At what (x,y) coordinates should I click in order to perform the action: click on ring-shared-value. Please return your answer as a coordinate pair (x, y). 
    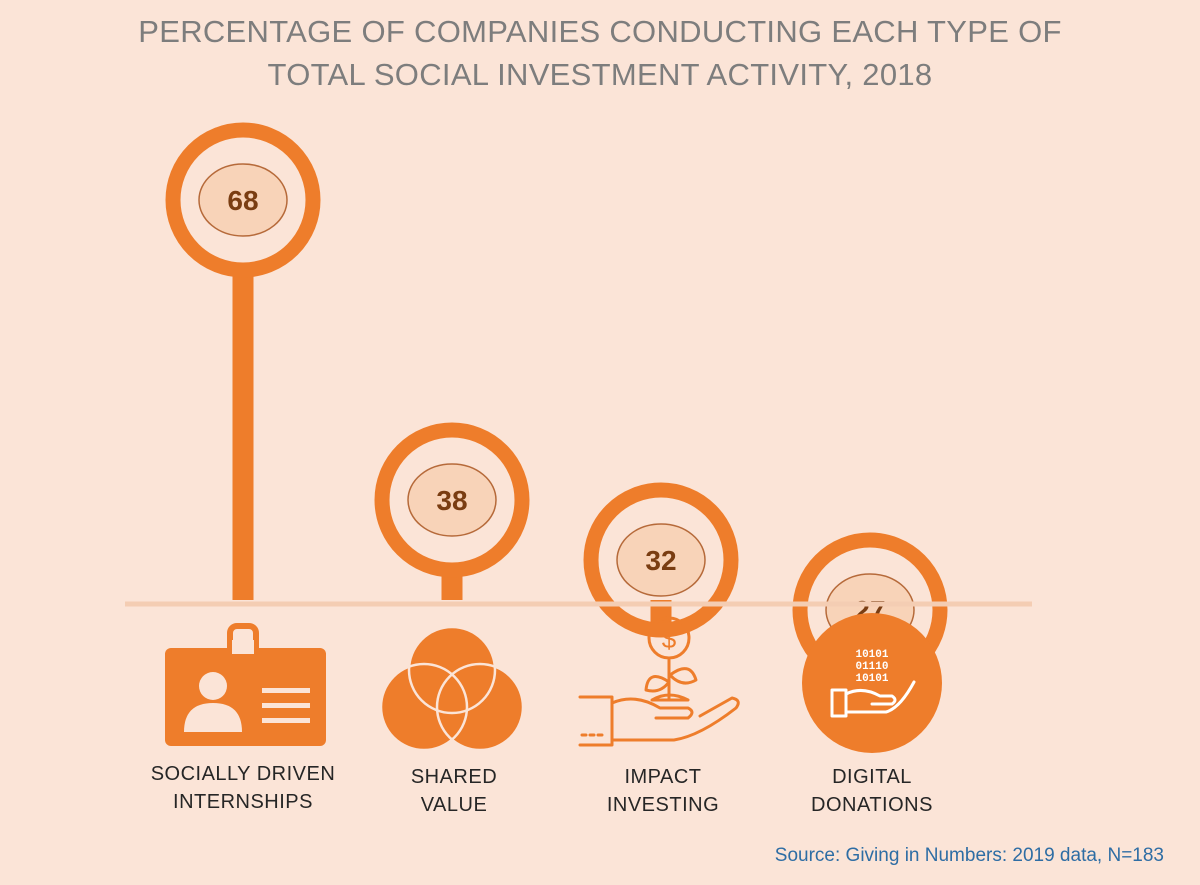
    Looking at the image, I should click on (452, 500).